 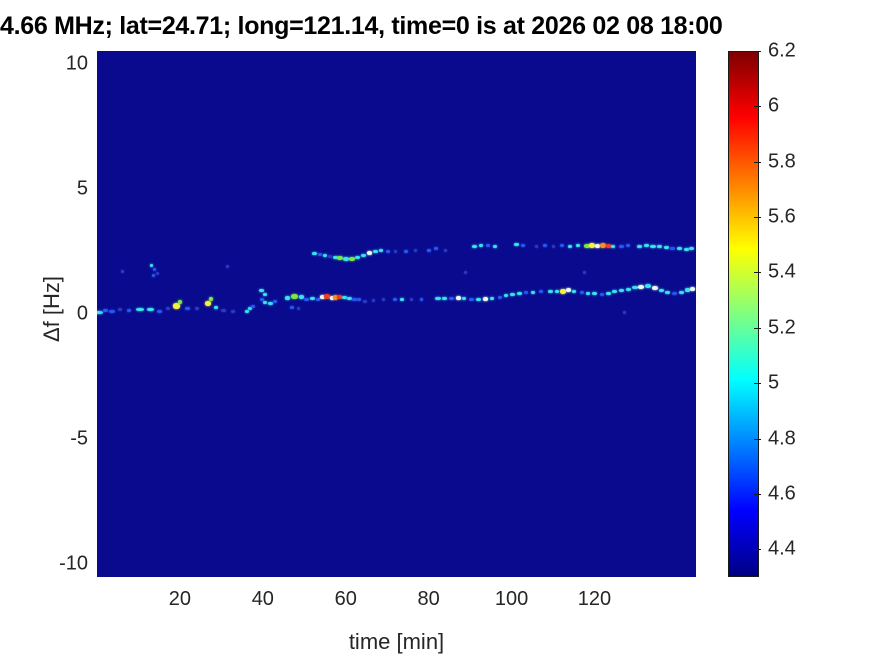 What do you see at coordinates (782, 548) in the screenshot?
I see `colorbar-tick-label: 4.4` at bounding box center [782, 548].